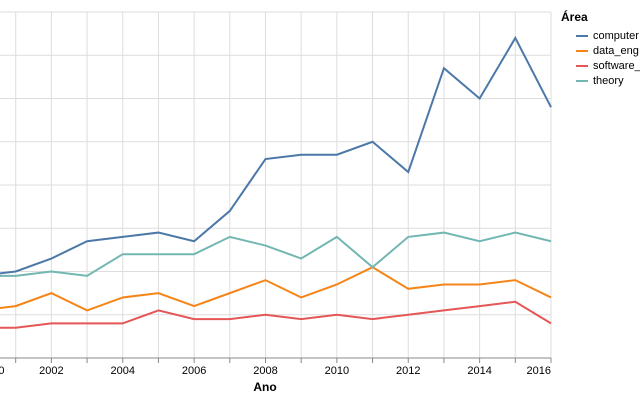  Describe the element at coordinates (337, 371) in the screenshot. I see `x-tick-label: 2010` at that location.